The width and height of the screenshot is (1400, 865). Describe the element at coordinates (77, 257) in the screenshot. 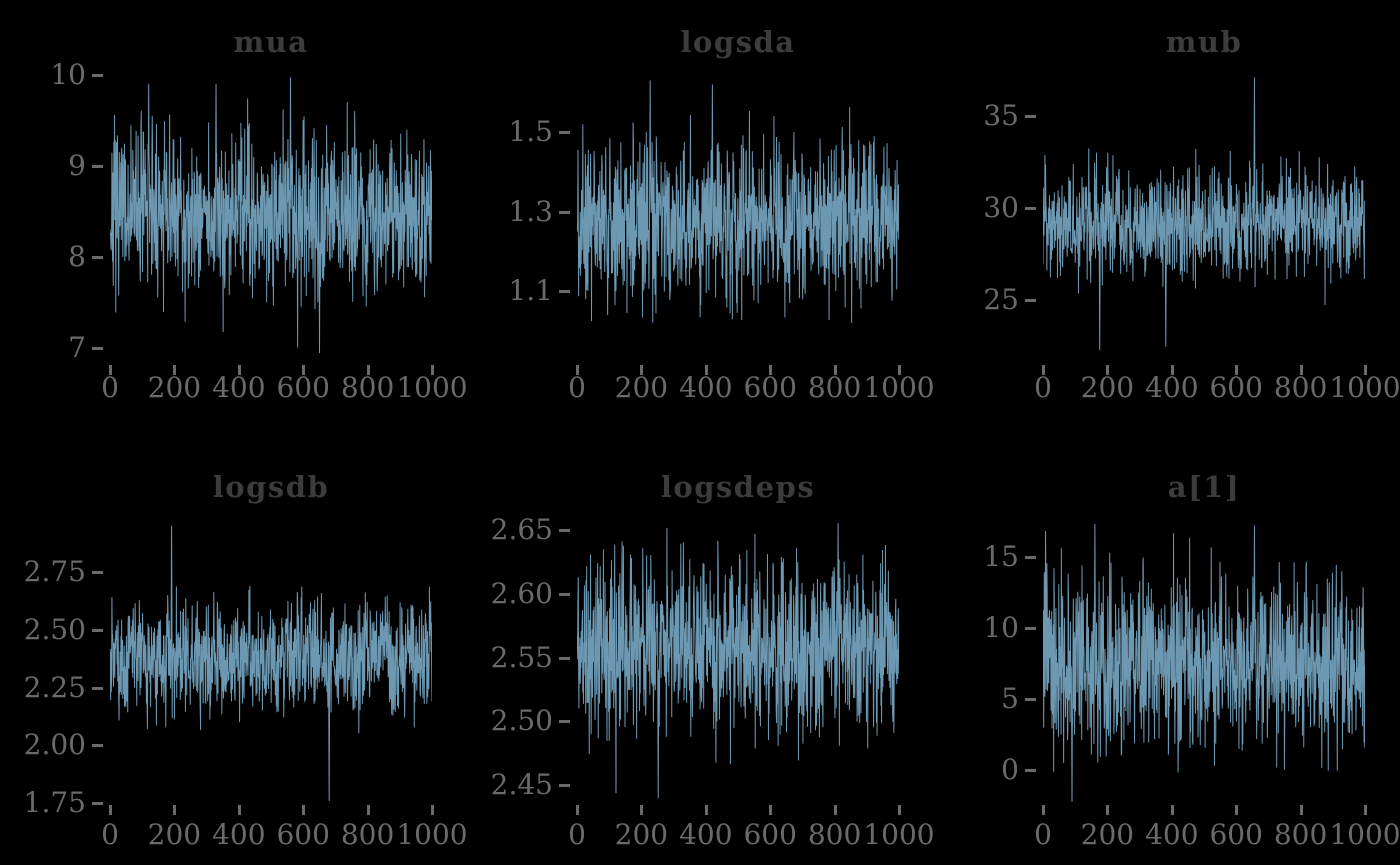

I see `y-tick-label: 8` at that location.